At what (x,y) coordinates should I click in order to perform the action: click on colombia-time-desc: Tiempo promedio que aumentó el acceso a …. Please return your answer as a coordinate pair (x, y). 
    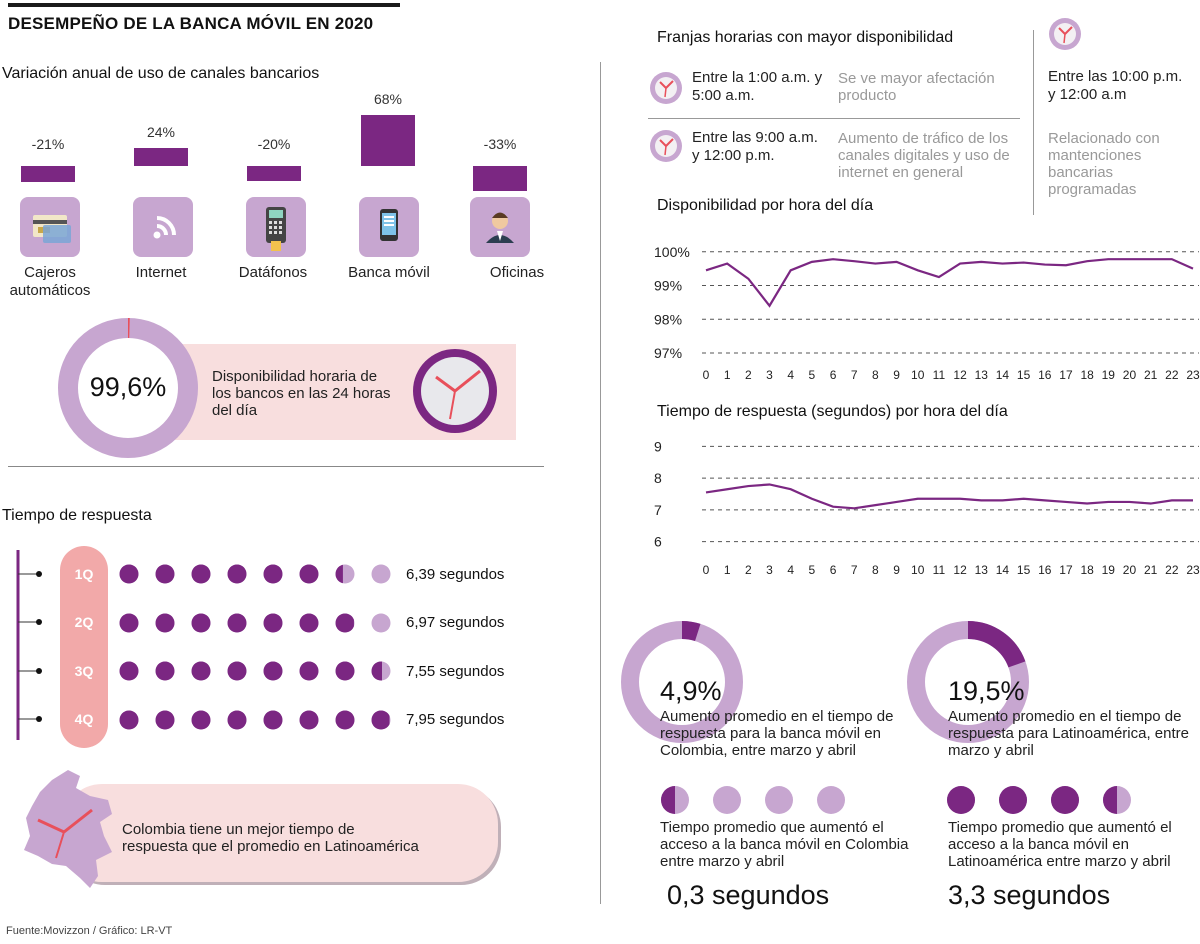
    Looking at the image, I should click on (784, 844).